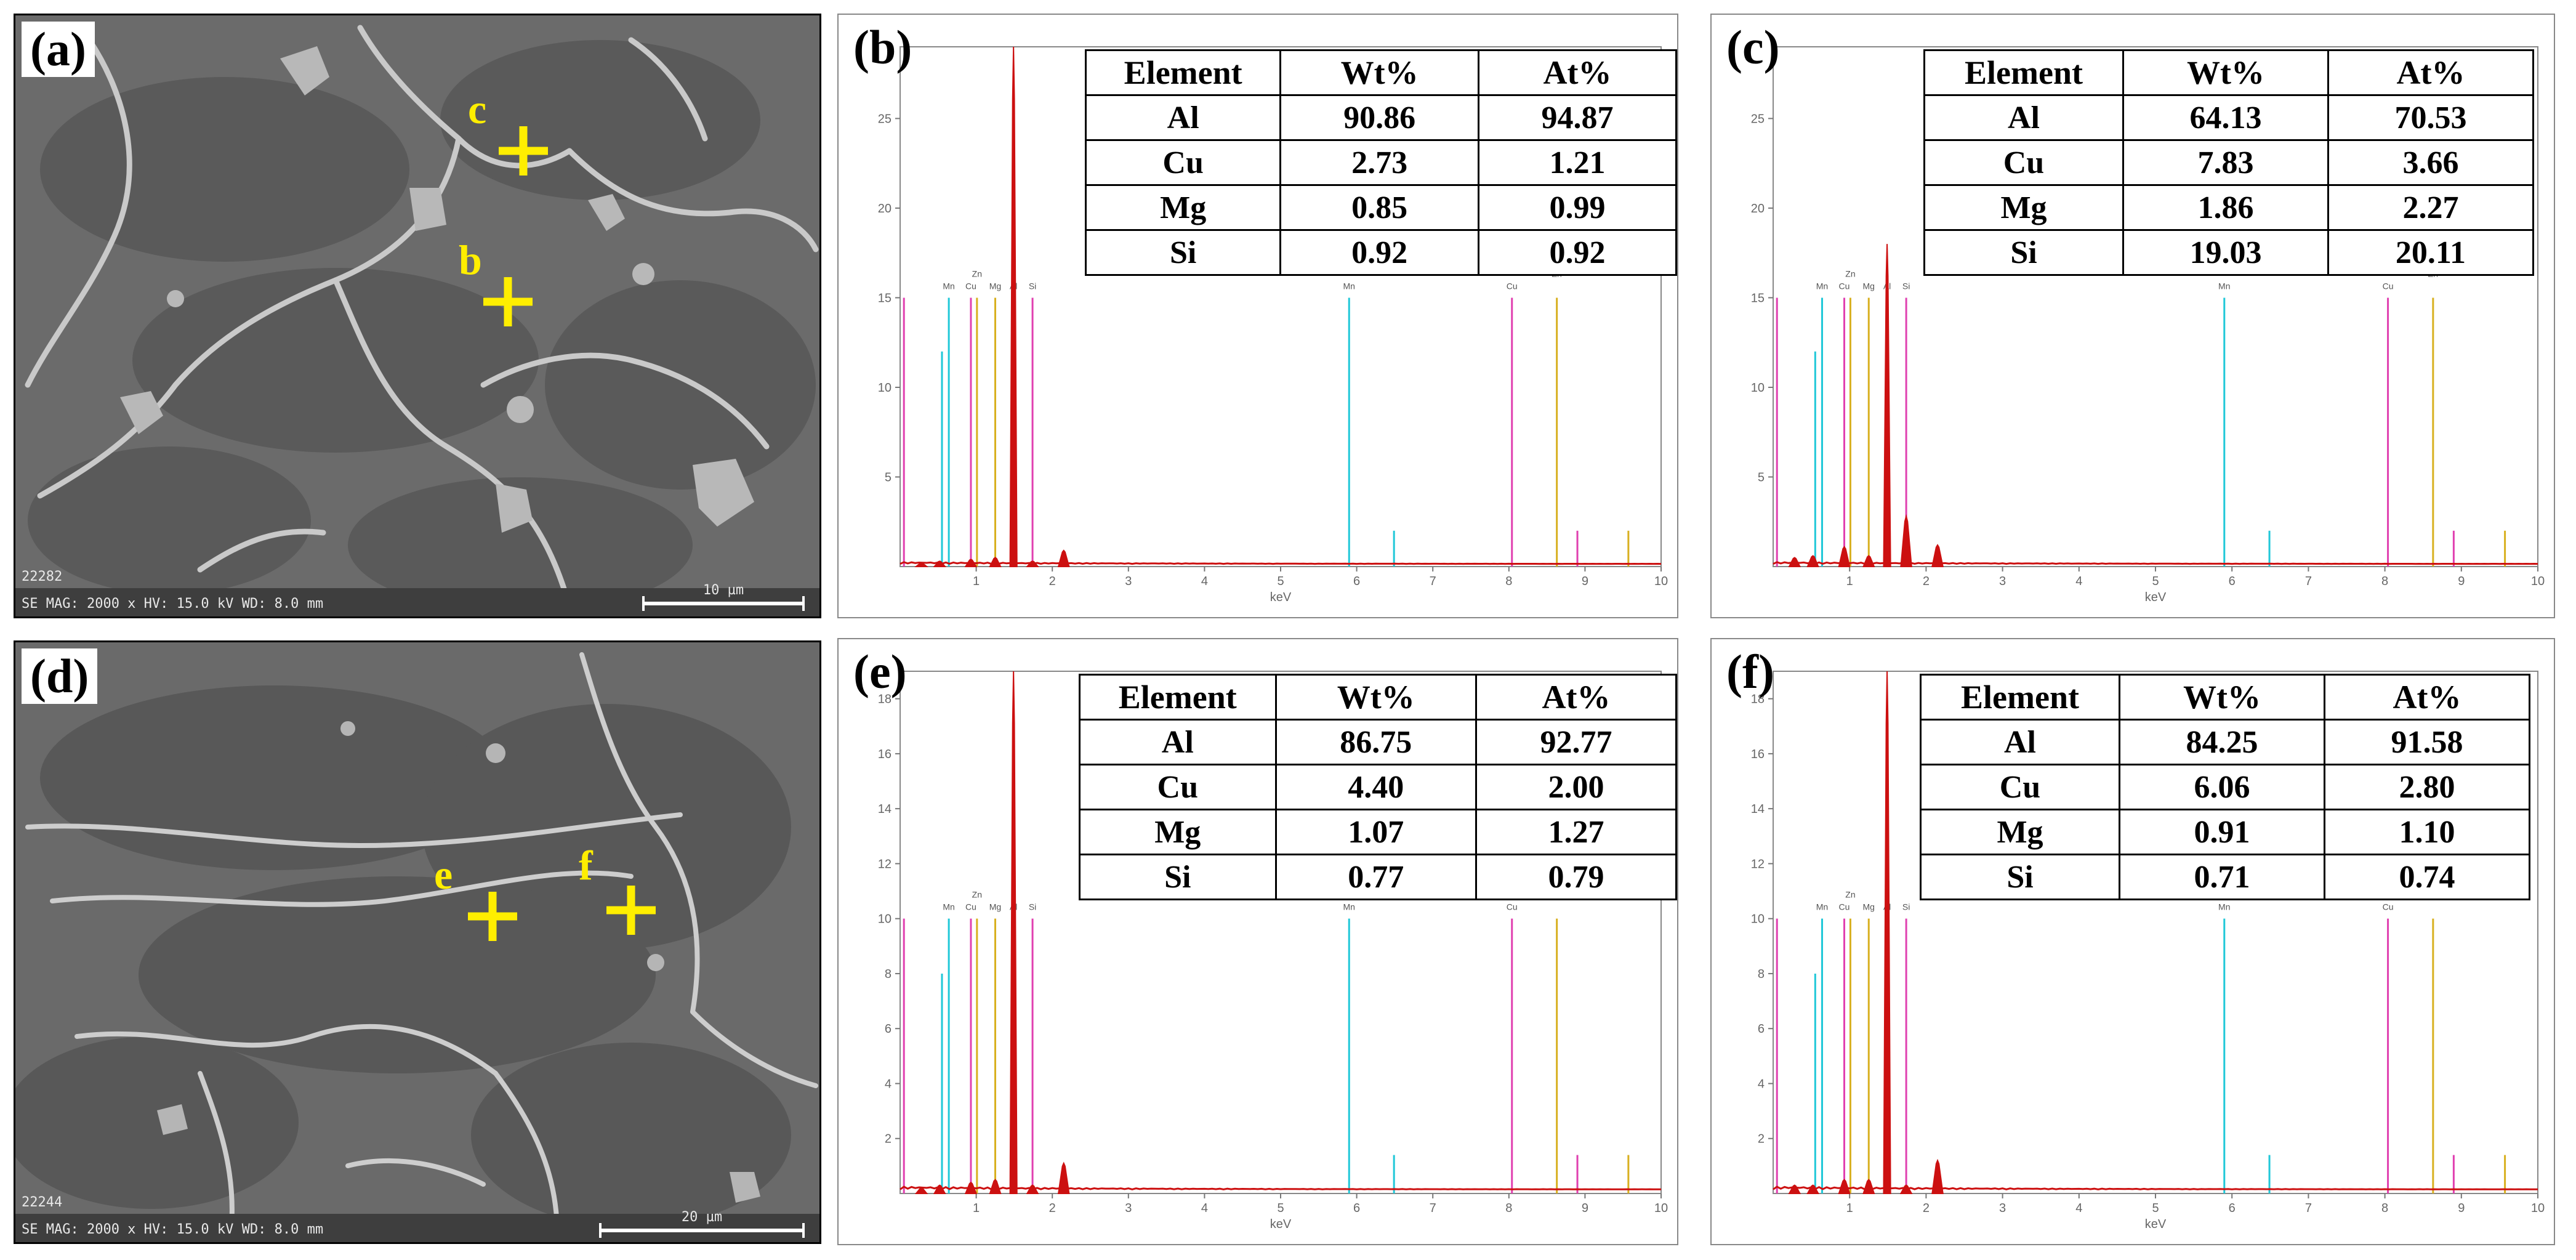 This screenshot has height=1260, width=2576. Describe the element at coordinates (1381, 207) in the screenshot. I see `table-row: Mg 0.85 0.99` at that location.